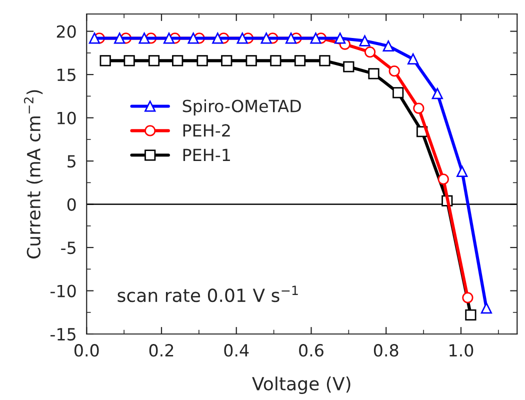  What do you see at coordinates (71, 204) in the screenshot?
I see `y-tick-label: 0` at bounding box center [71, 204].